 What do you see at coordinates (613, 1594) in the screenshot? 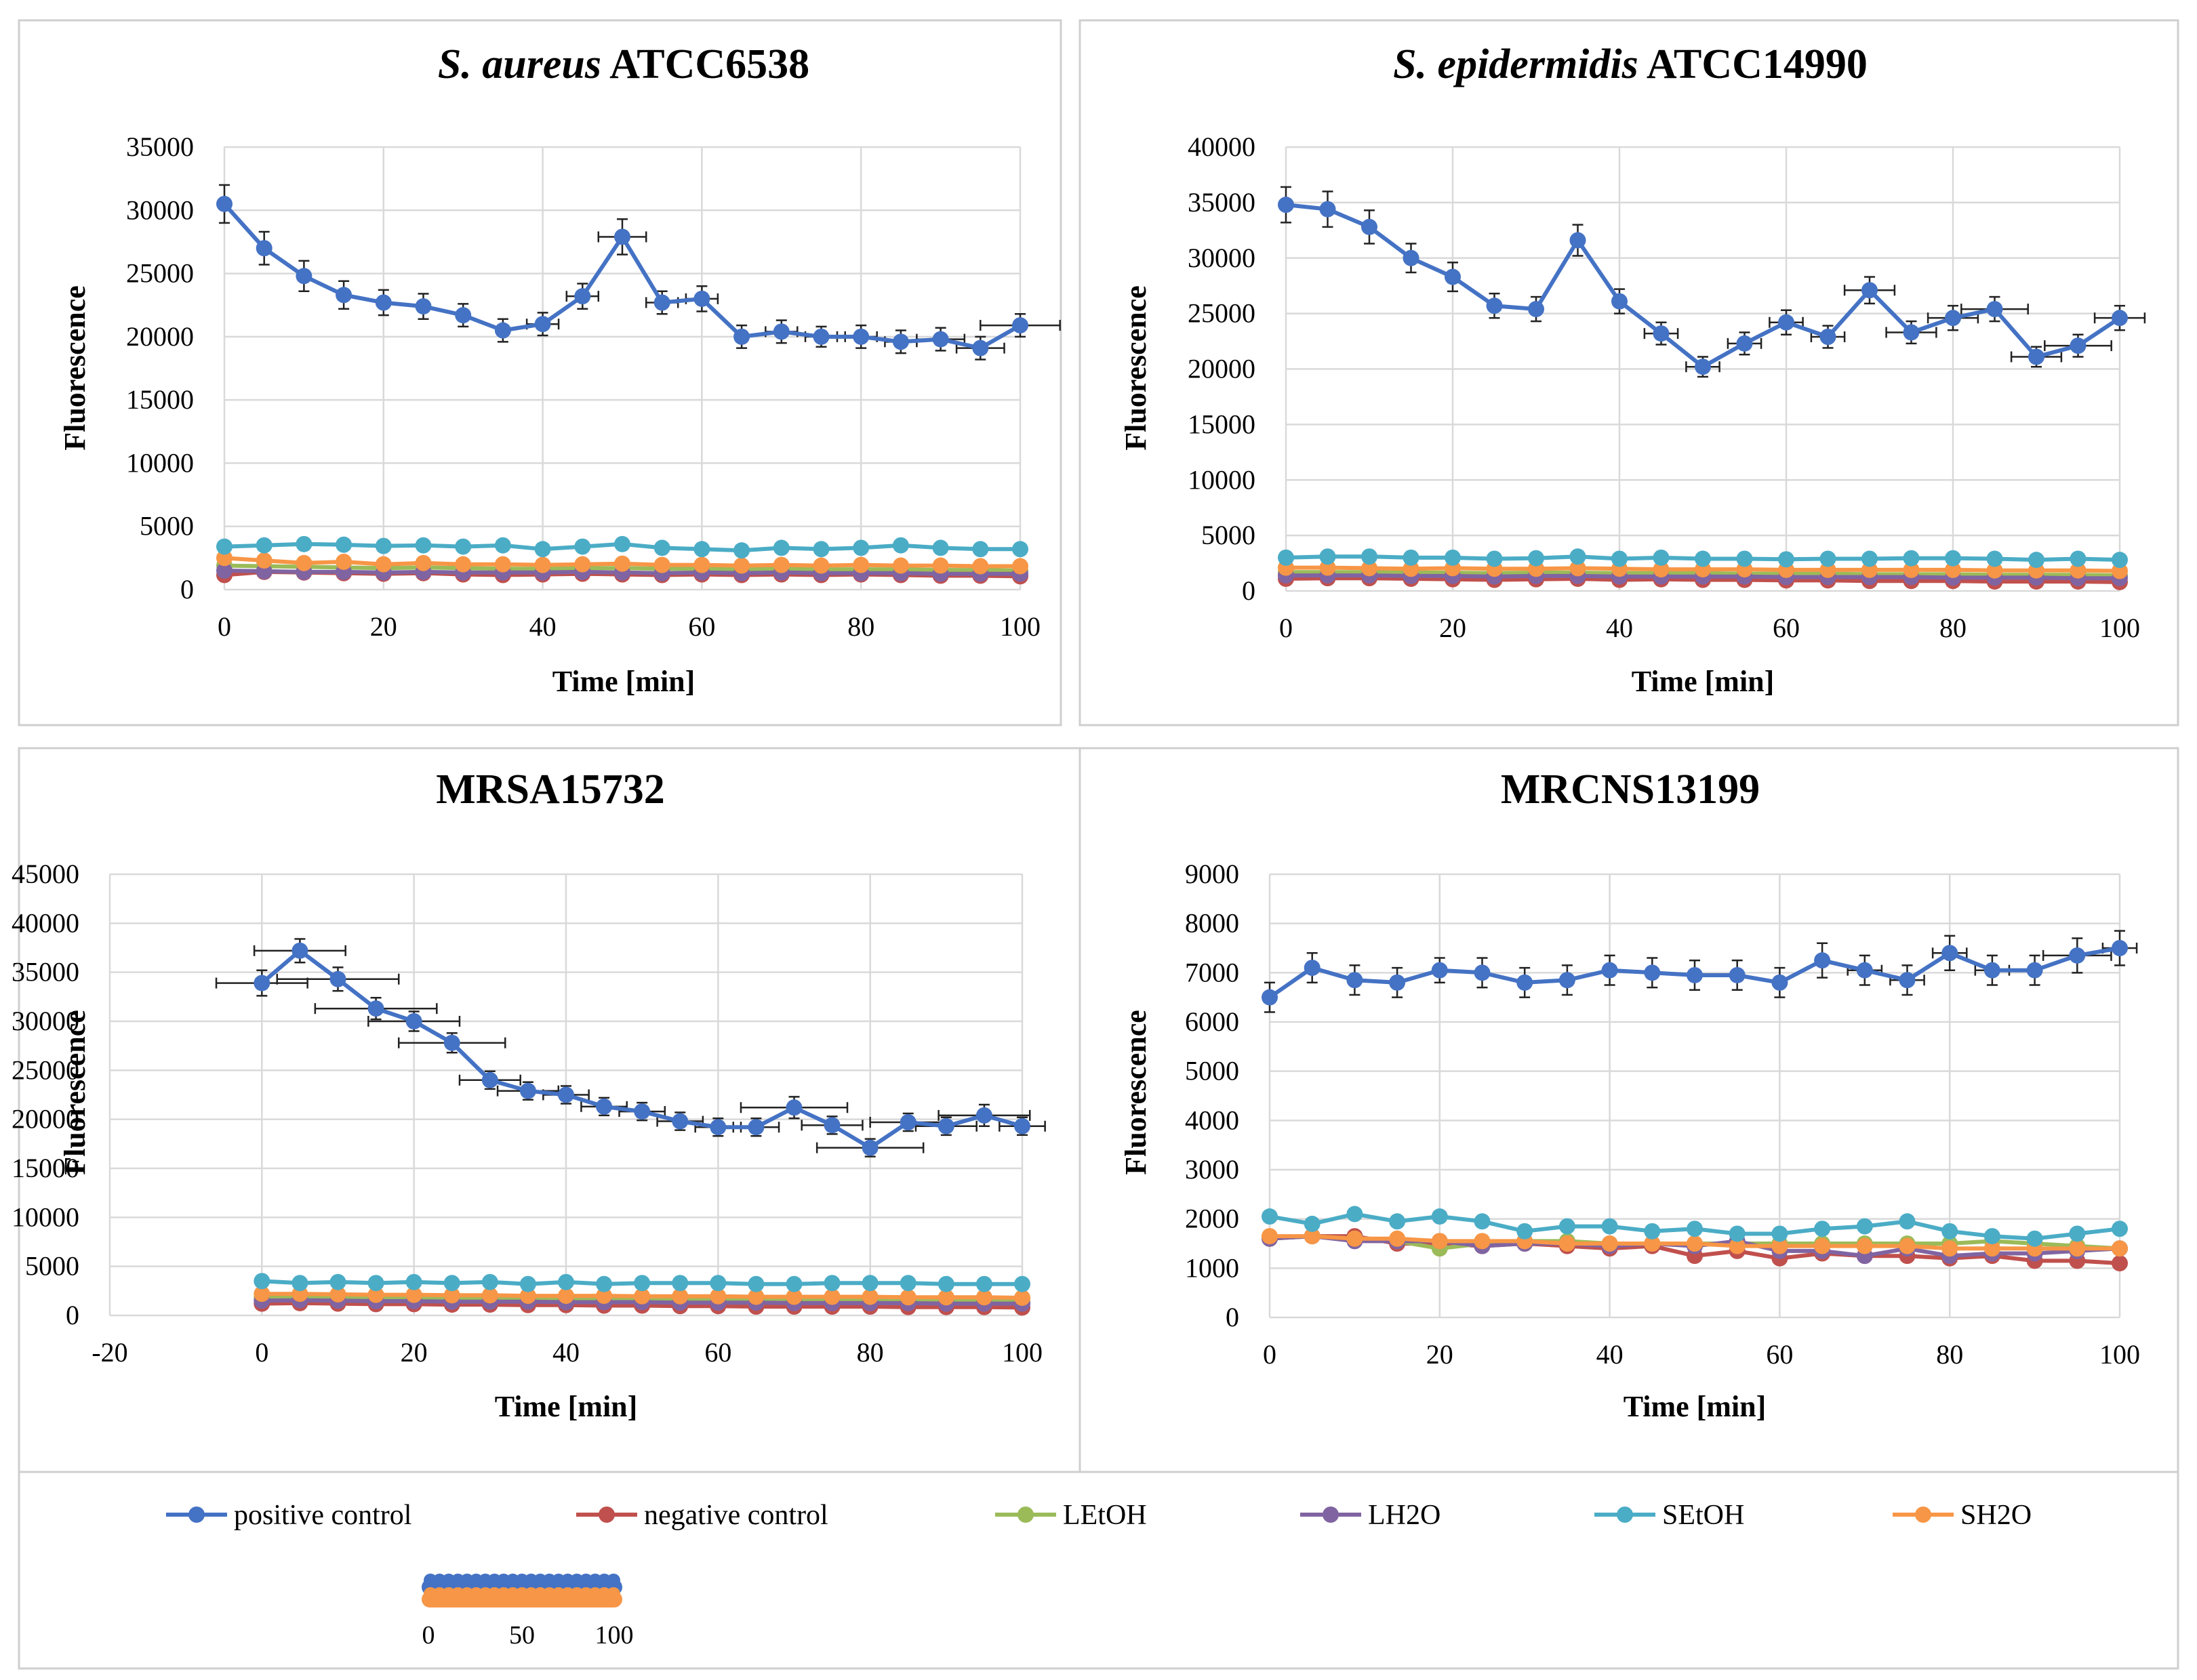
I see `mini-point` at bounding box center [613, 1594].